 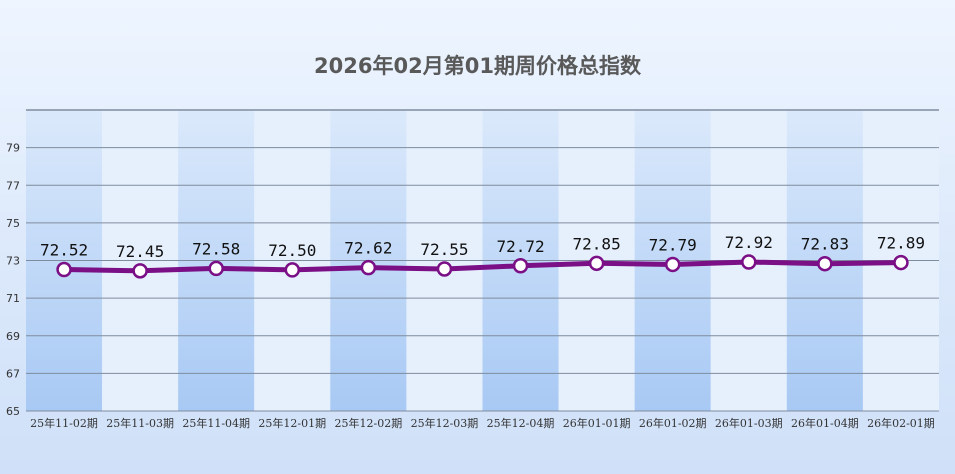 What do you see at coordinates (13, 336) in the screenshot?
I see `y-tick-label: 69` at bounding box center [13, 336].